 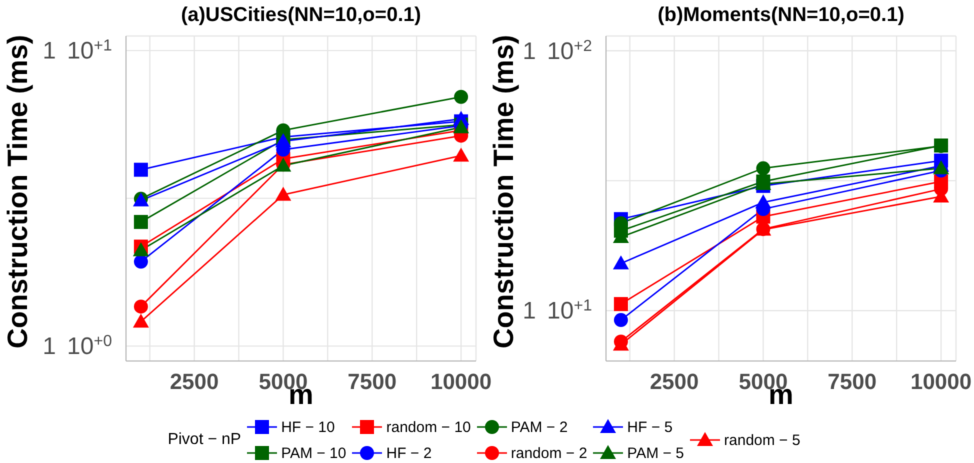 I want to click on legend-label: HF − 2, so click(x=409, y=453).